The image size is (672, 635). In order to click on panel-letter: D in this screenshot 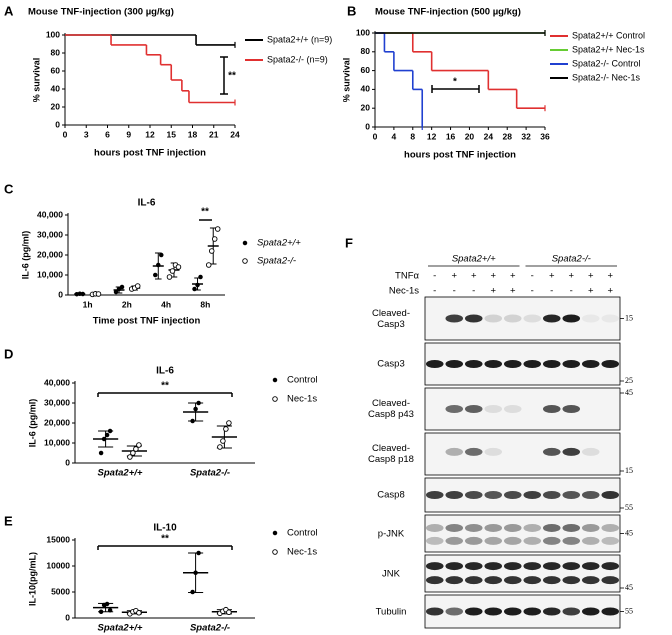, I will do `click(8, 353)`.